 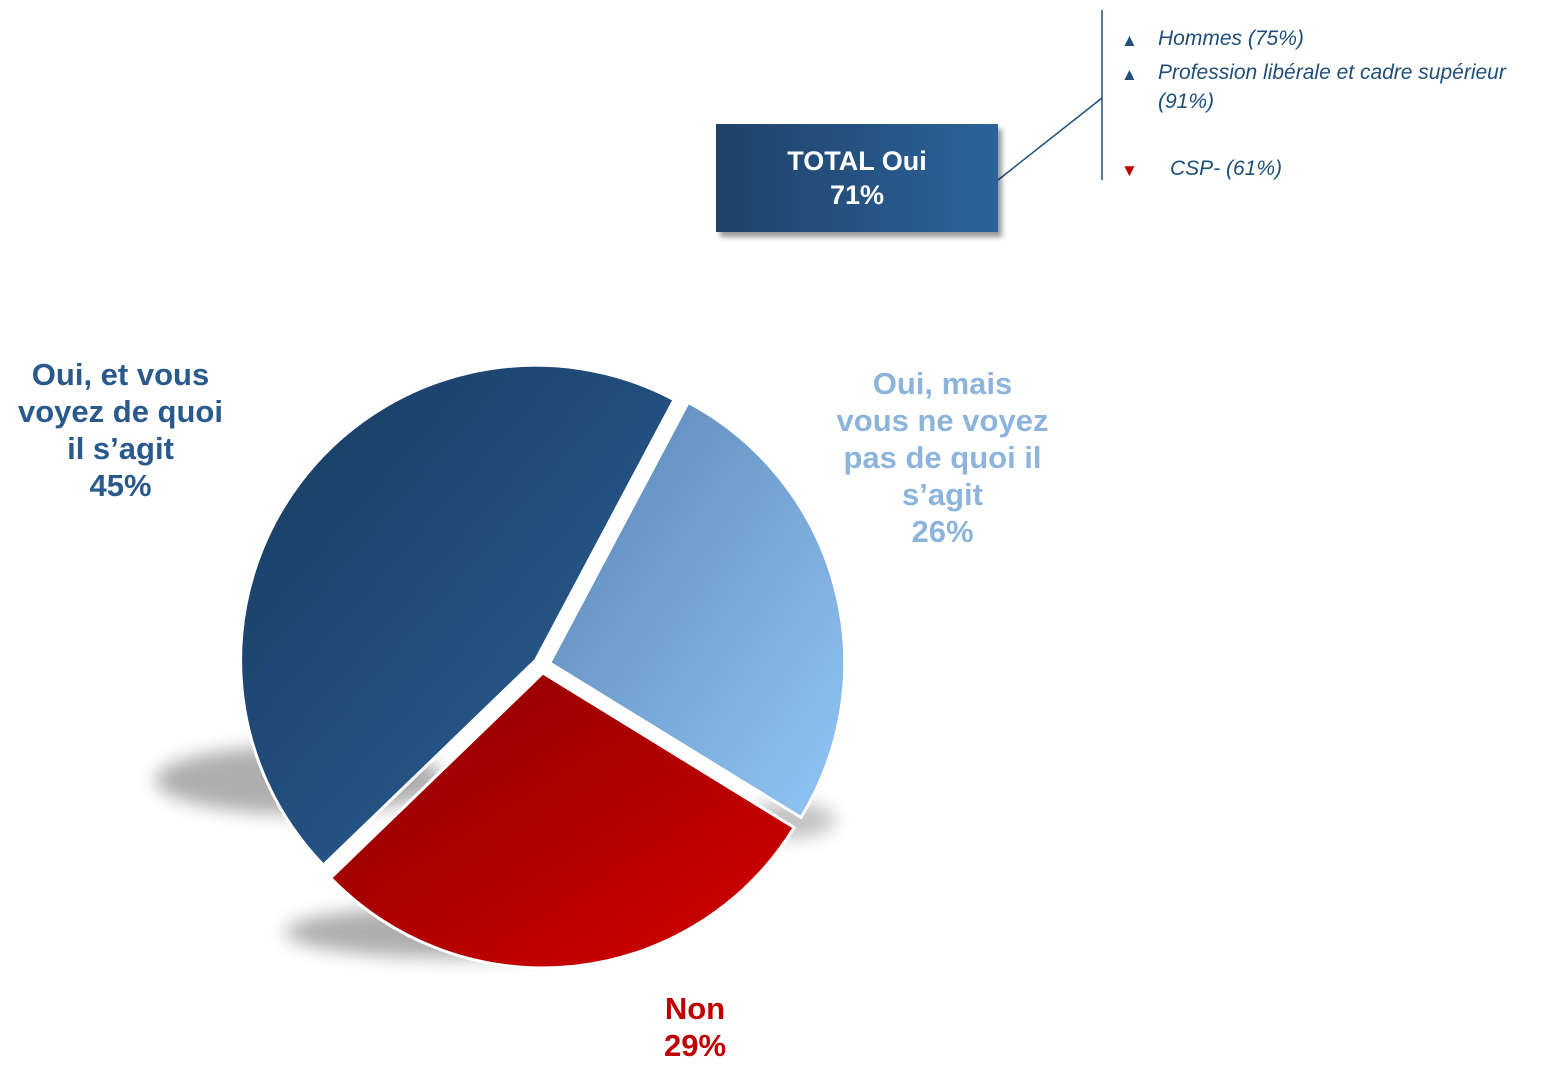 I want to click on slice-label-line: Oui, et vous, so click(x=120, y=374).